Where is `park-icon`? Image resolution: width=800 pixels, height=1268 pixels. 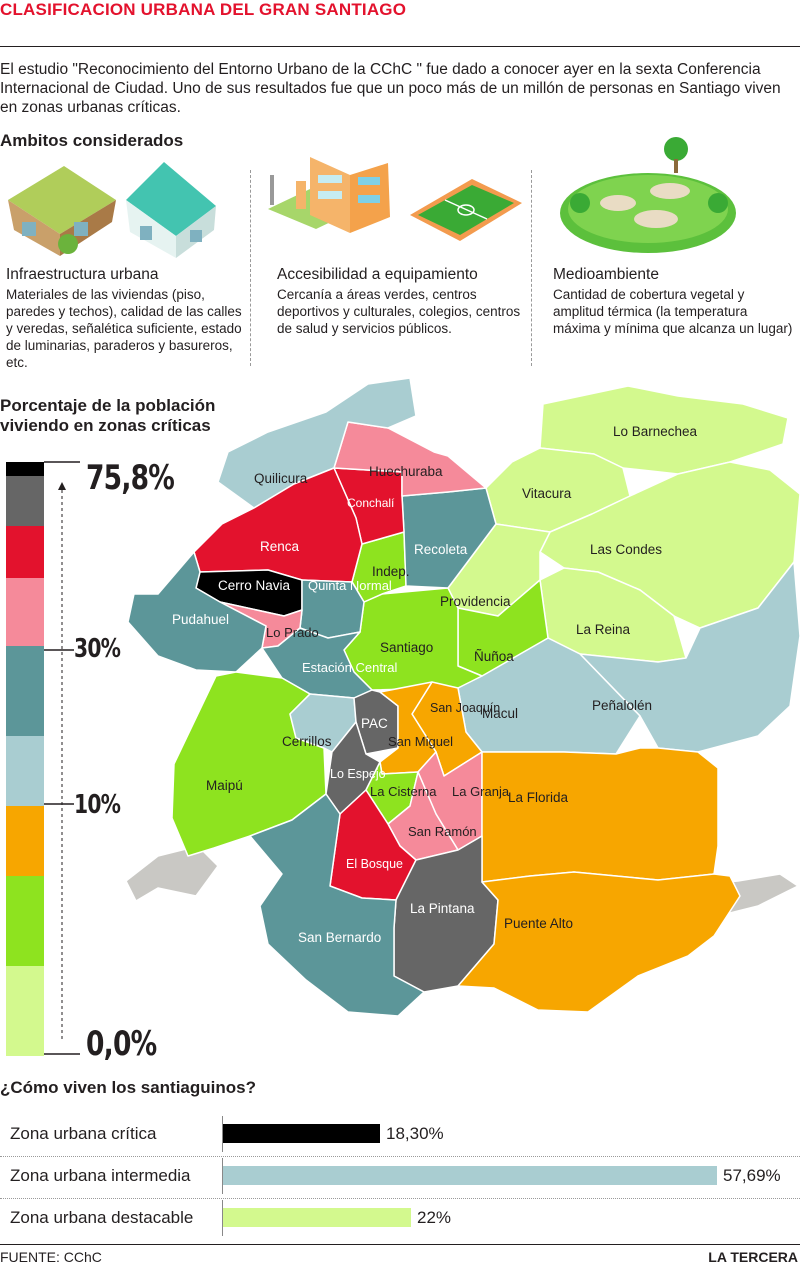
park-icon is located at coordinates (648, 195).